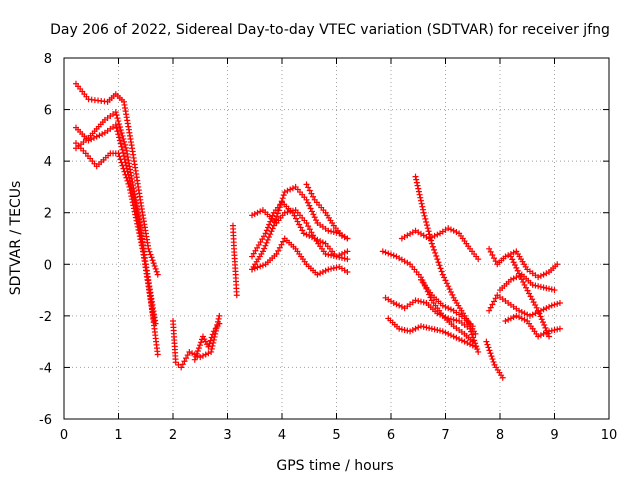 The height and width of the screenshot is (480, 640). I want to click on x-tick-label: 8, so click(500, 435).